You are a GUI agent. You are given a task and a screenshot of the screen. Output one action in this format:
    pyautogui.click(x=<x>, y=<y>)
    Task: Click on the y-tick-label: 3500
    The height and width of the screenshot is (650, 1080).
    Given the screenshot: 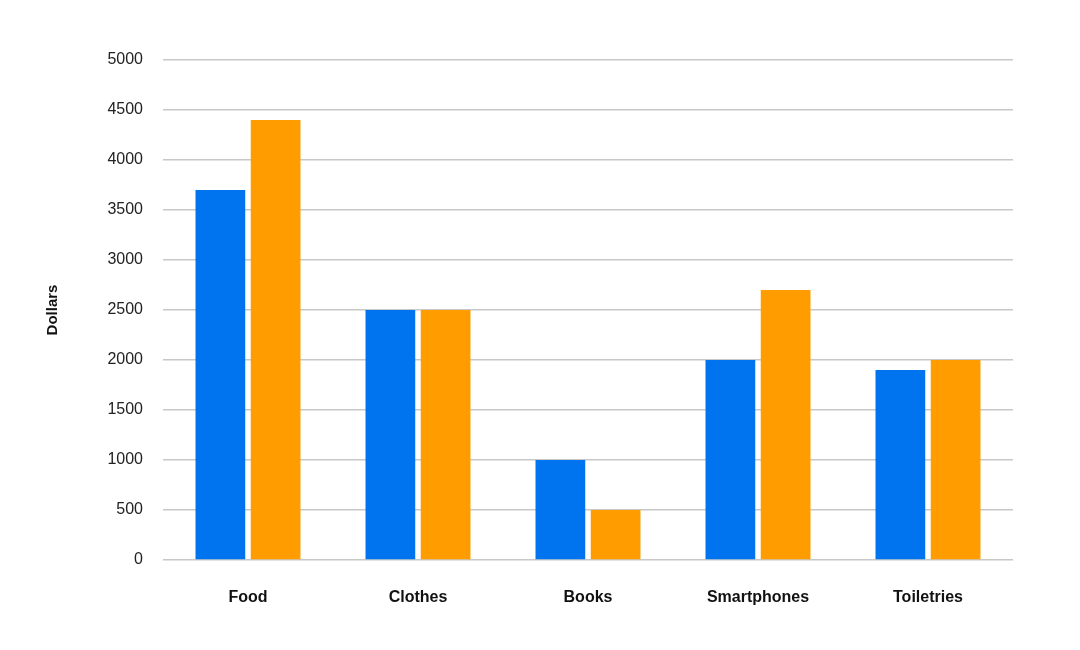 What is the action you would take?
    pyautogui.click(x=125, y=209)
    